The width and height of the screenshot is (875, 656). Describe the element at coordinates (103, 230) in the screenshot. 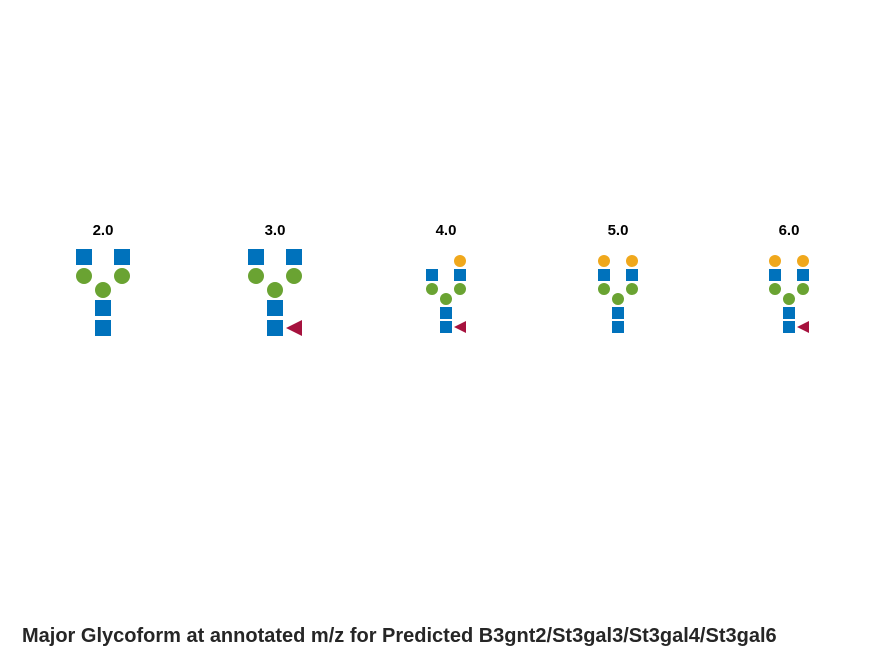

I see `glycan-label: 2.0` at that location.